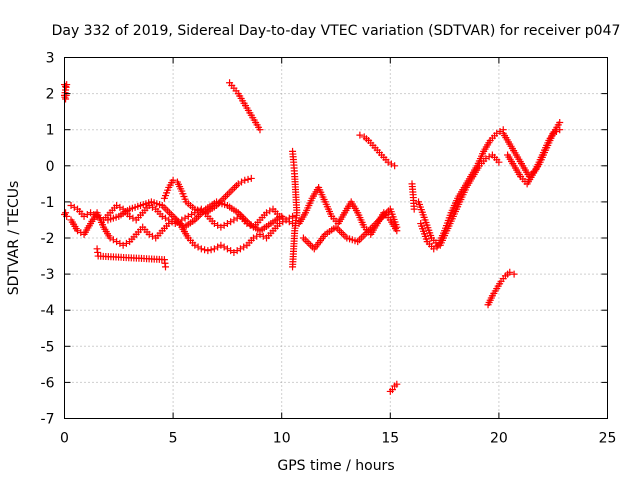 This screenshot has height=480, width=640. What do you see at coordinates (48, 311) in the screenshot?
I see `y-tick-label: -4` at bounding box center [48, 311].